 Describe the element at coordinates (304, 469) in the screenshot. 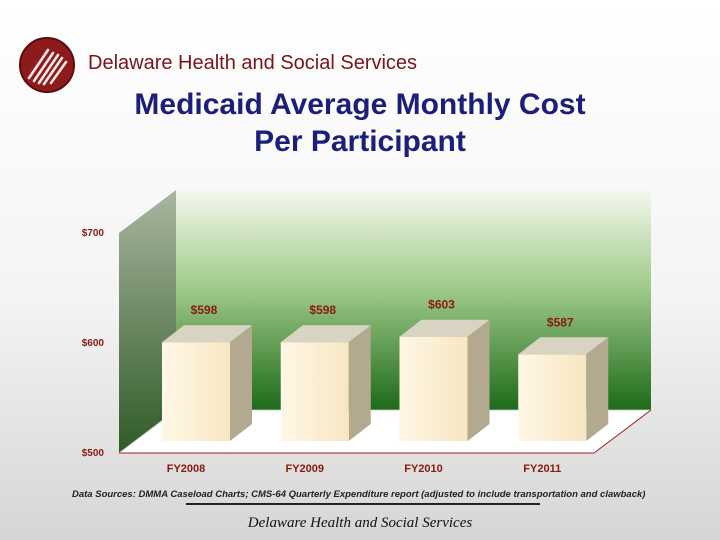

I see `x-tick-label: FY2009` at that location.